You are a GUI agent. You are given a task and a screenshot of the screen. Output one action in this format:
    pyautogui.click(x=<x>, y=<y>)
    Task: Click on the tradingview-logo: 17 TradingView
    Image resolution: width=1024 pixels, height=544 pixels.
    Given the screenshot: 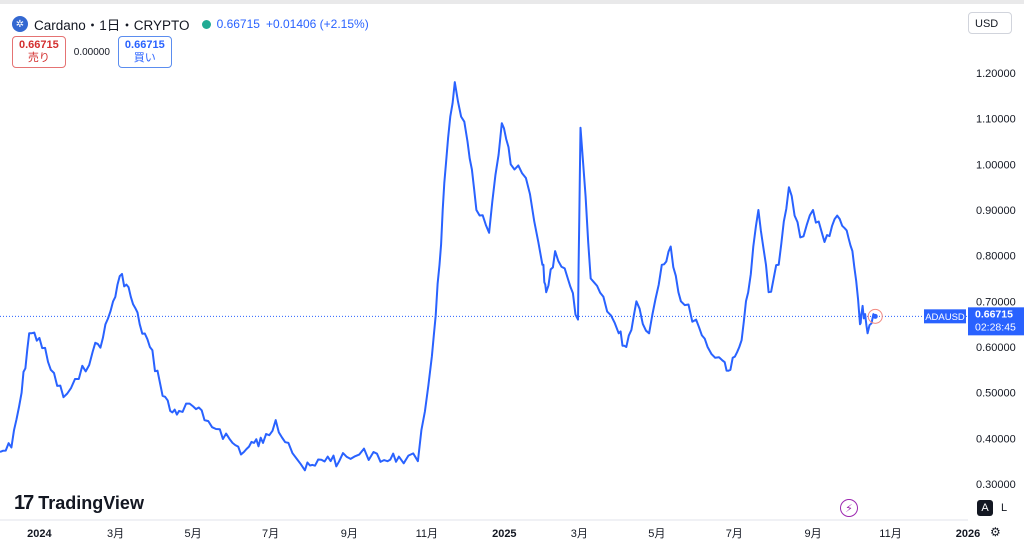 What is the action you would take?
    pyautogui.click(x=79, y=503)
    